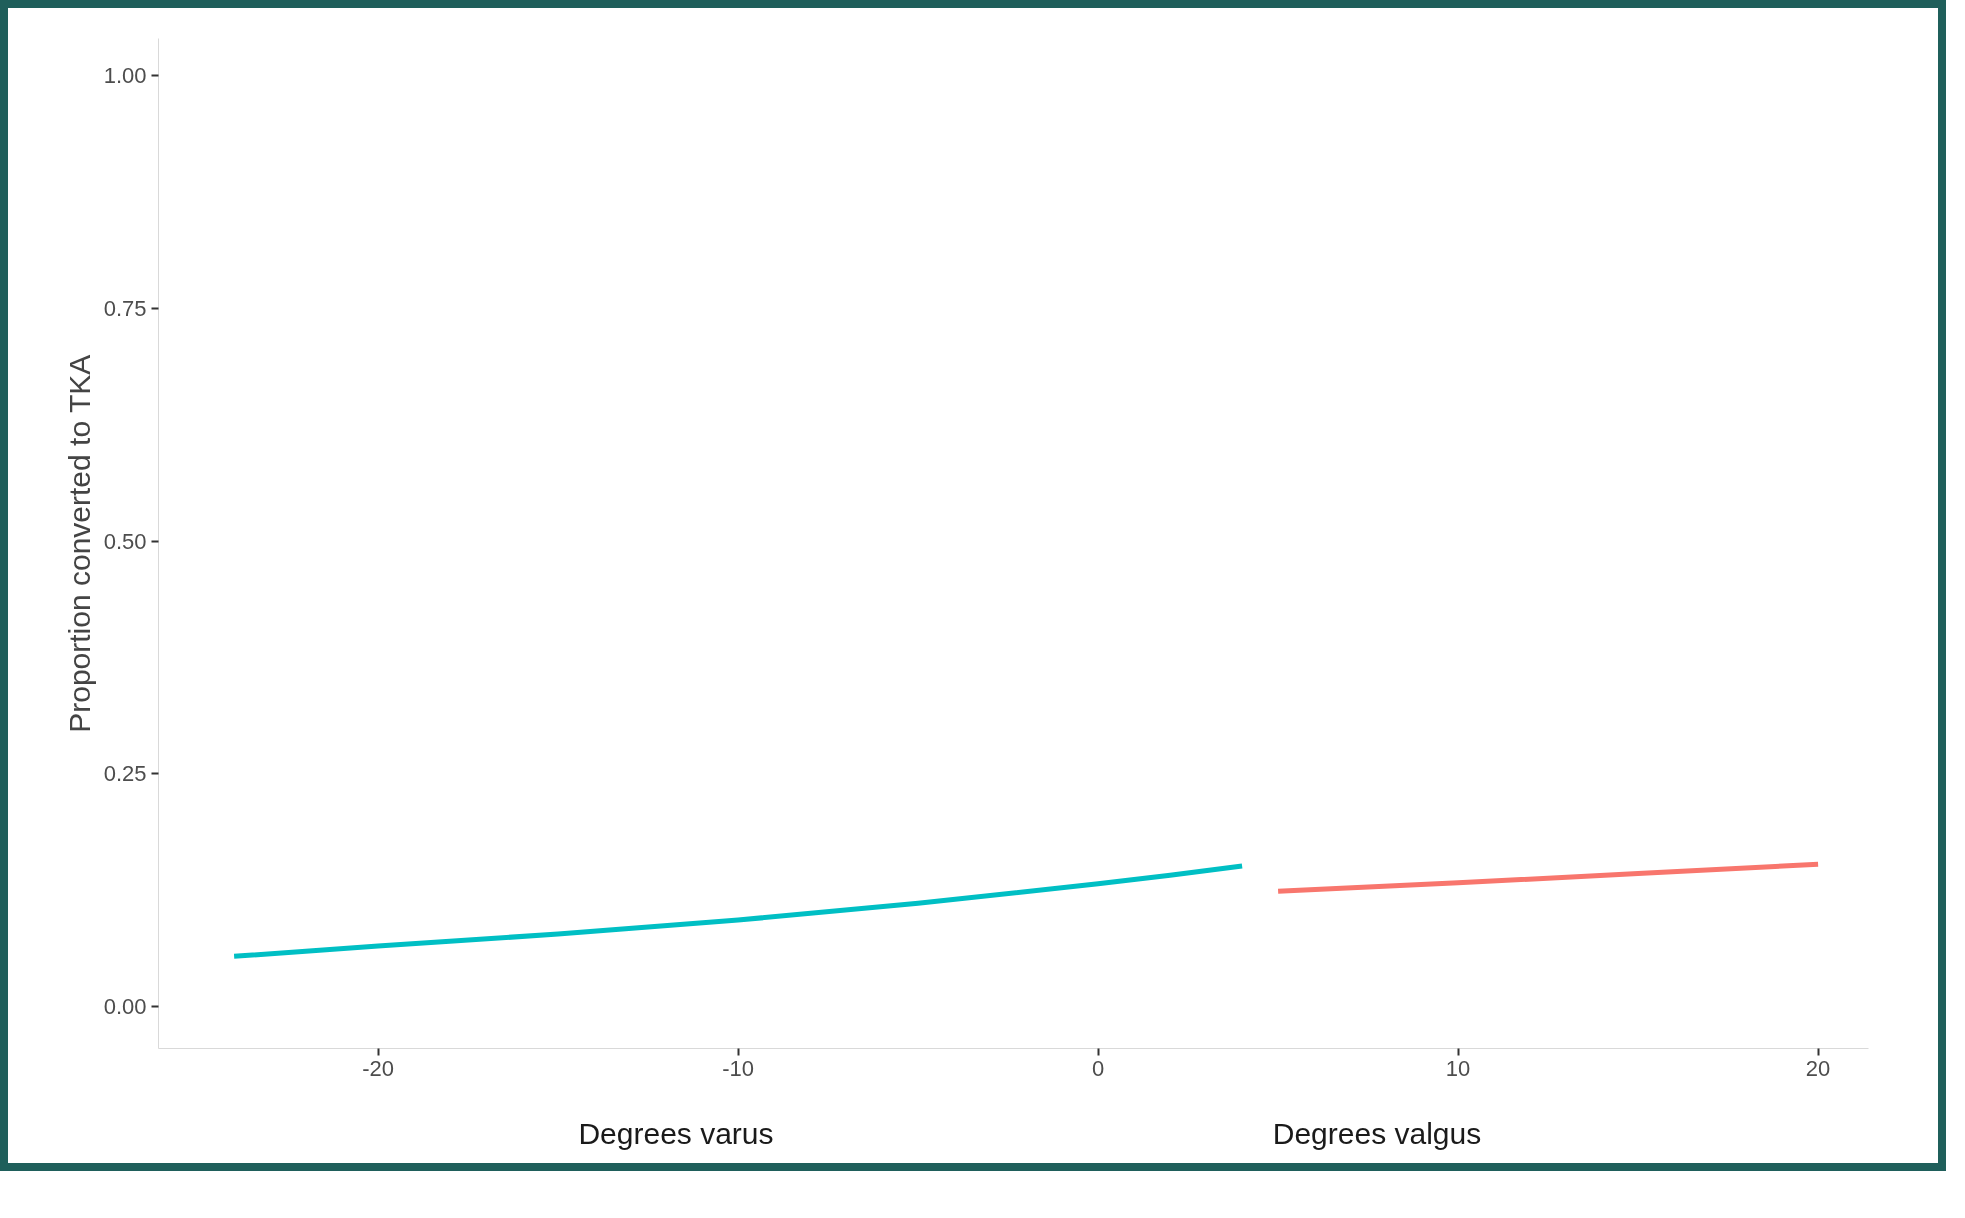 The height and width of the screenshot is (1218, 1965). Describe the element at coordinates (1377, 1134) in the screenshot. I see `text: Degrees valgus` at that location.